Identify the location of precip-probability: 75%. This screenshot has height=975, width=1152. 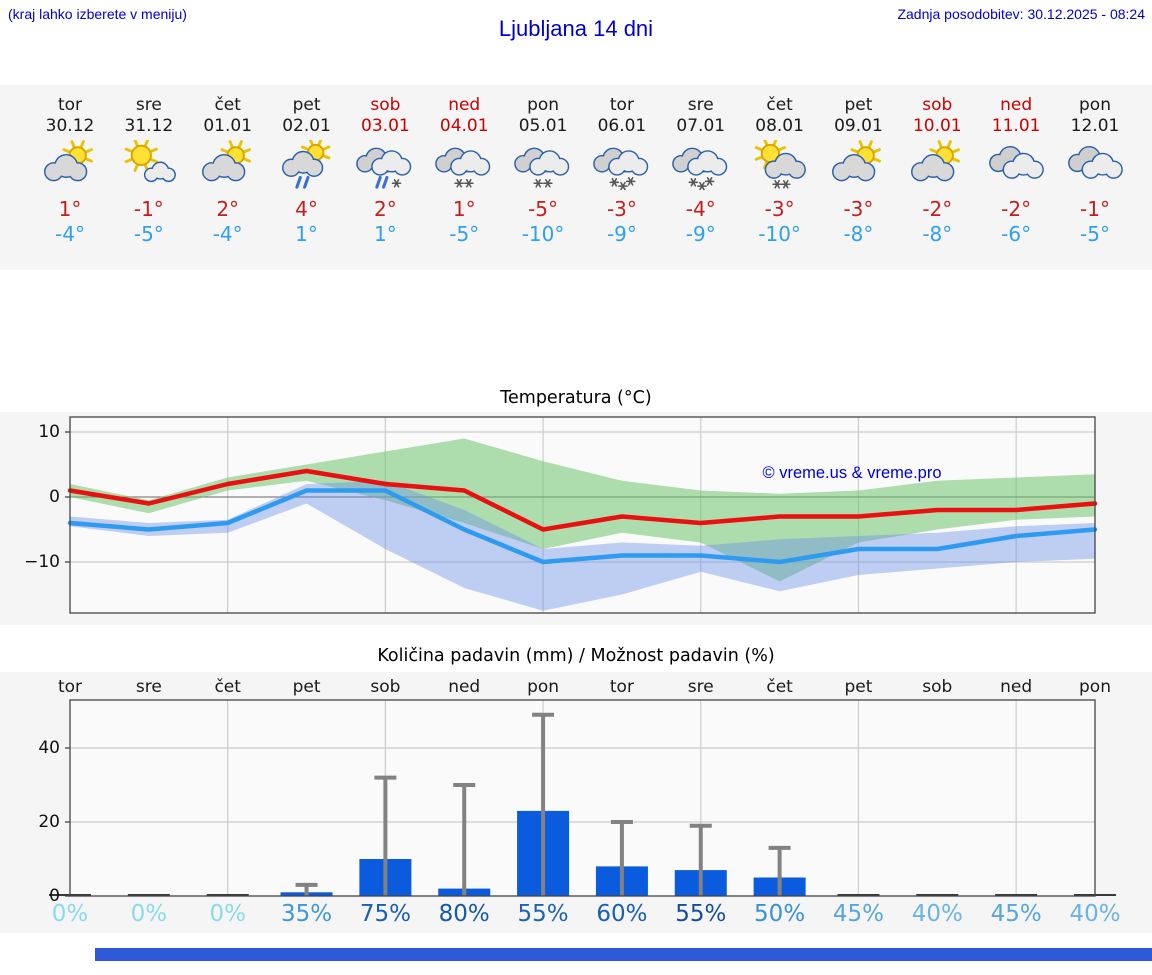
(385, 914).